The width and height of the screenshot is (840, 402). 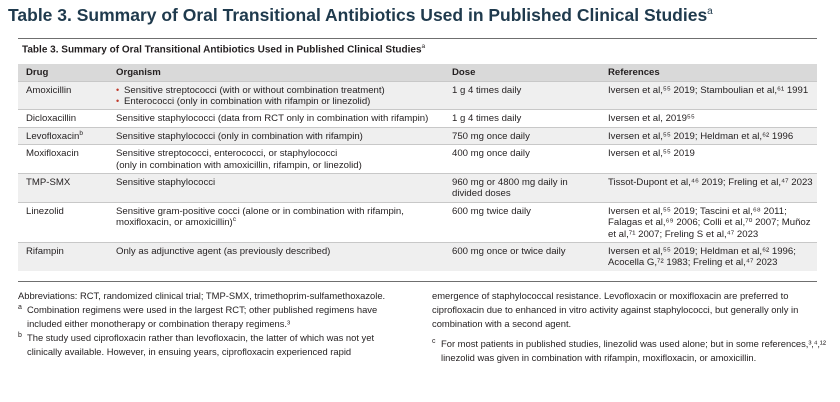 I want to click on organism-cell: Sensitive staphylococci, so click(x=276, y=187).